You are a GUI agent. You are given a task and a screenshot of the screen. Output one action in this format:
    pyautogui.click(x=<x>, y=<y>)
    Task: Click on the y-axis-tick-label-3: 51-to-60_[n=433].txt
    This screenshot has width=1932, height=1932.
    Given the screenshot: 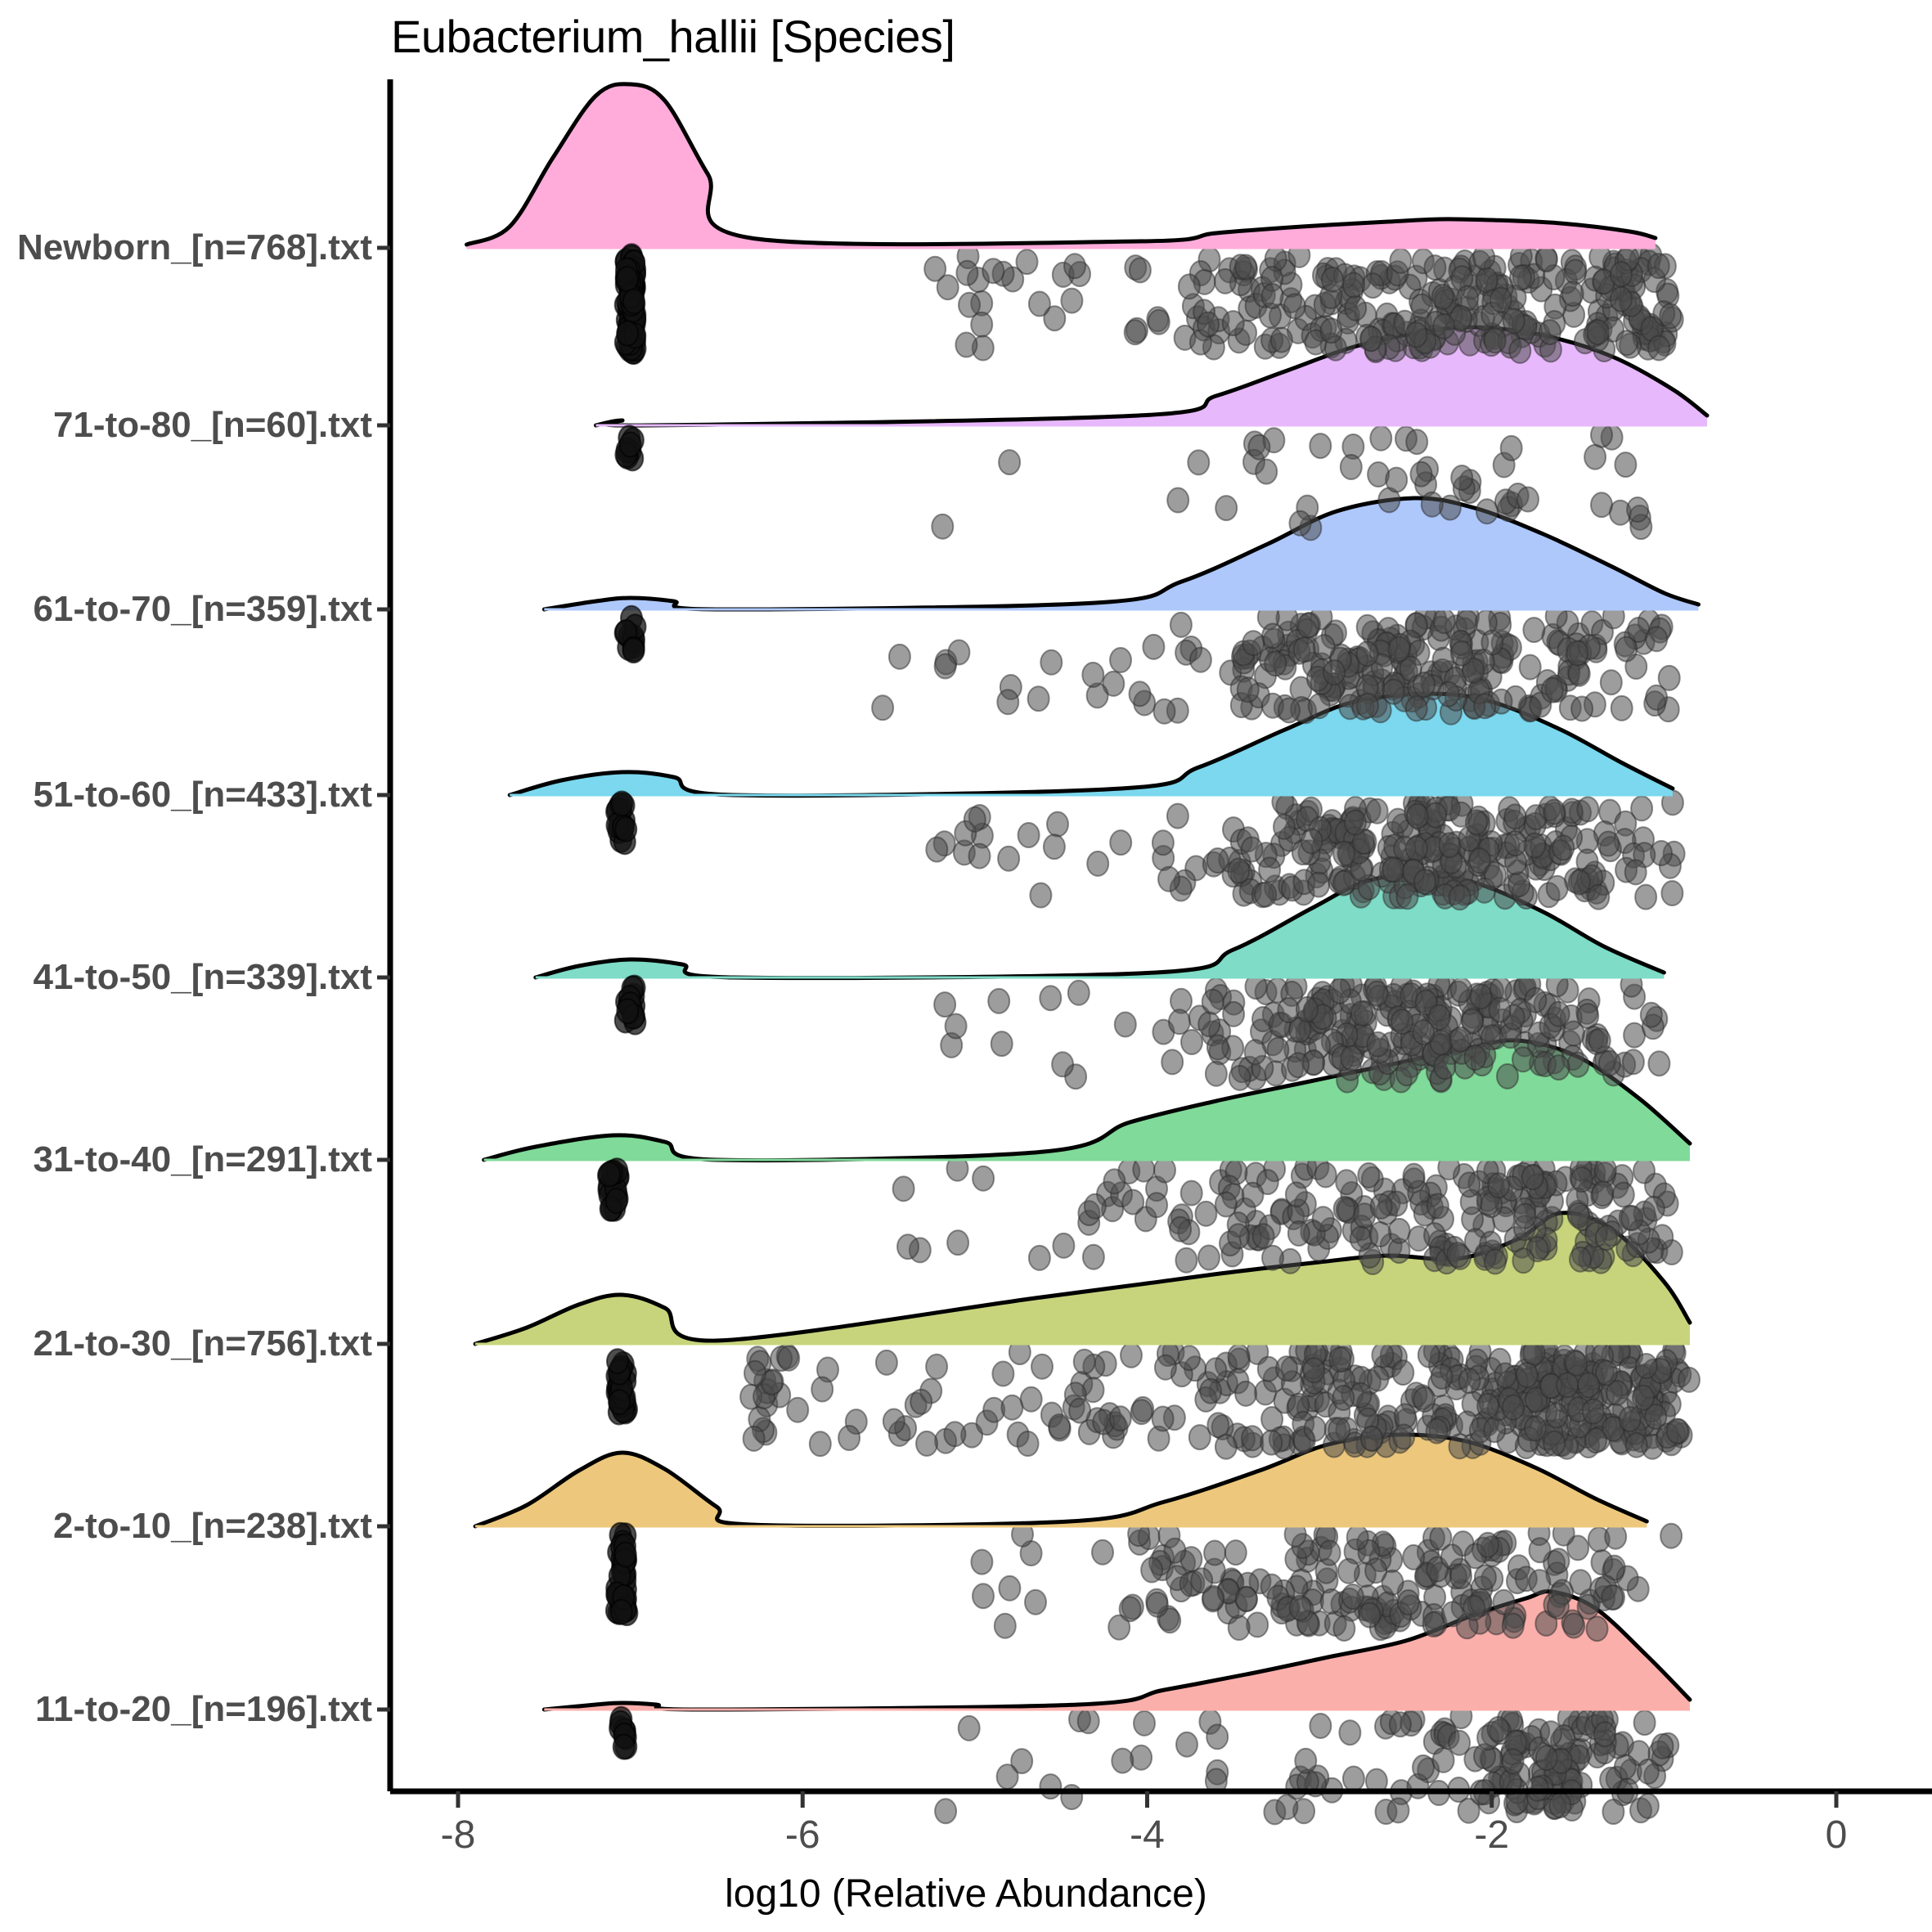 What is the action you would take?
    pyautogui.click(x=203, y=795)
    